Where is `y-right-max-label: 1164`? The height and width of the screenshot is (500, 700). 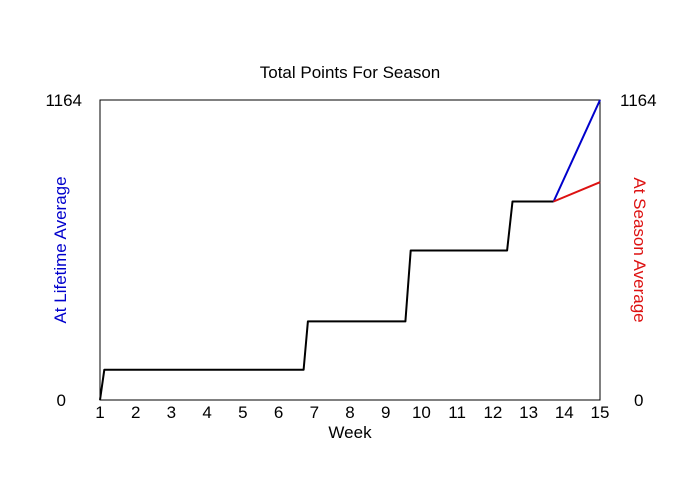
y-right-max-label: 1164 is located at coordinates (638, 100).